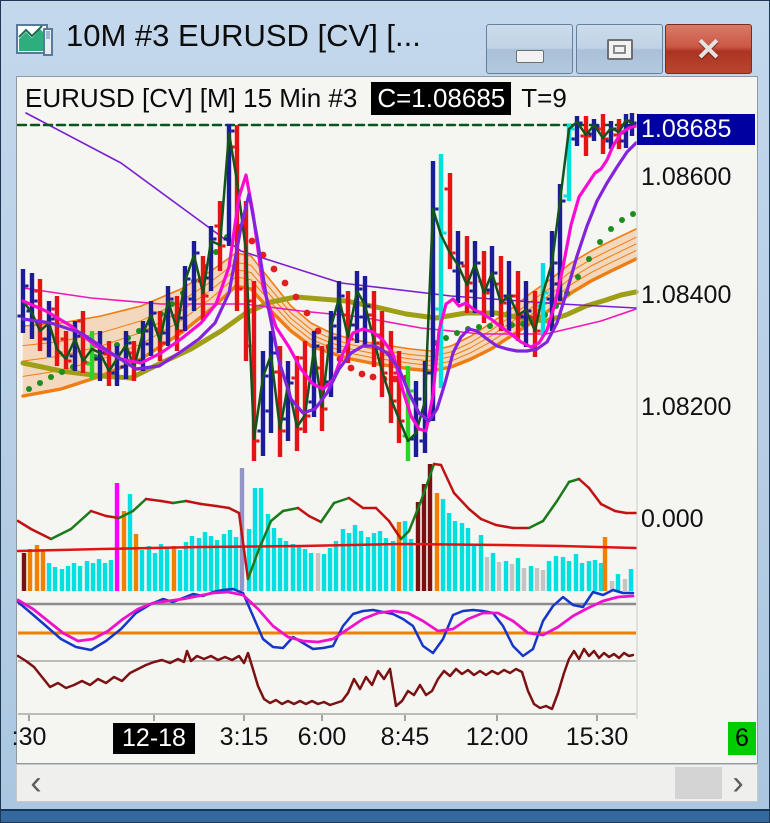 The height and width of the screenshot is (823, 770). I want to click on title-bar: 10M #3 EURUSD [CV] [... ✕, so click(385, 40).